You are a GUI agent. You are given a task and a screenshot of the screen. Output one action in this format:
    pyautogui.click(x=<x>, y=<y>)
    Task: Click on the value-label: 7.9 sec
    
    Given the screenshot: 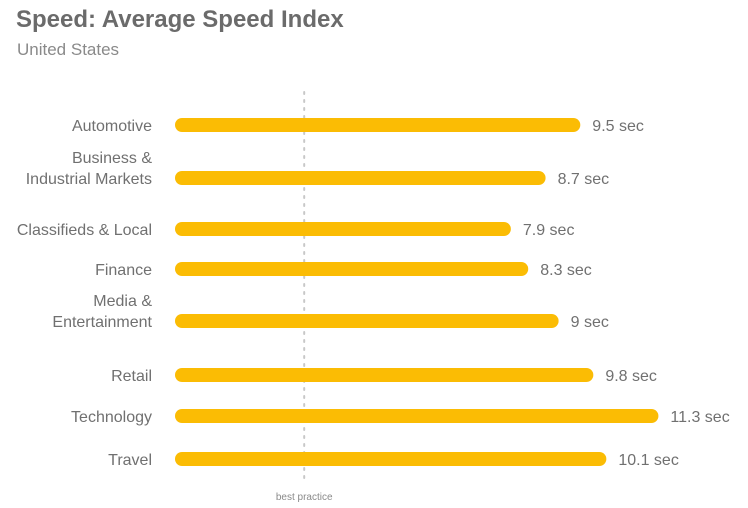 What is the action you would take?
    pyautogui.click(x=549, y=230)
    